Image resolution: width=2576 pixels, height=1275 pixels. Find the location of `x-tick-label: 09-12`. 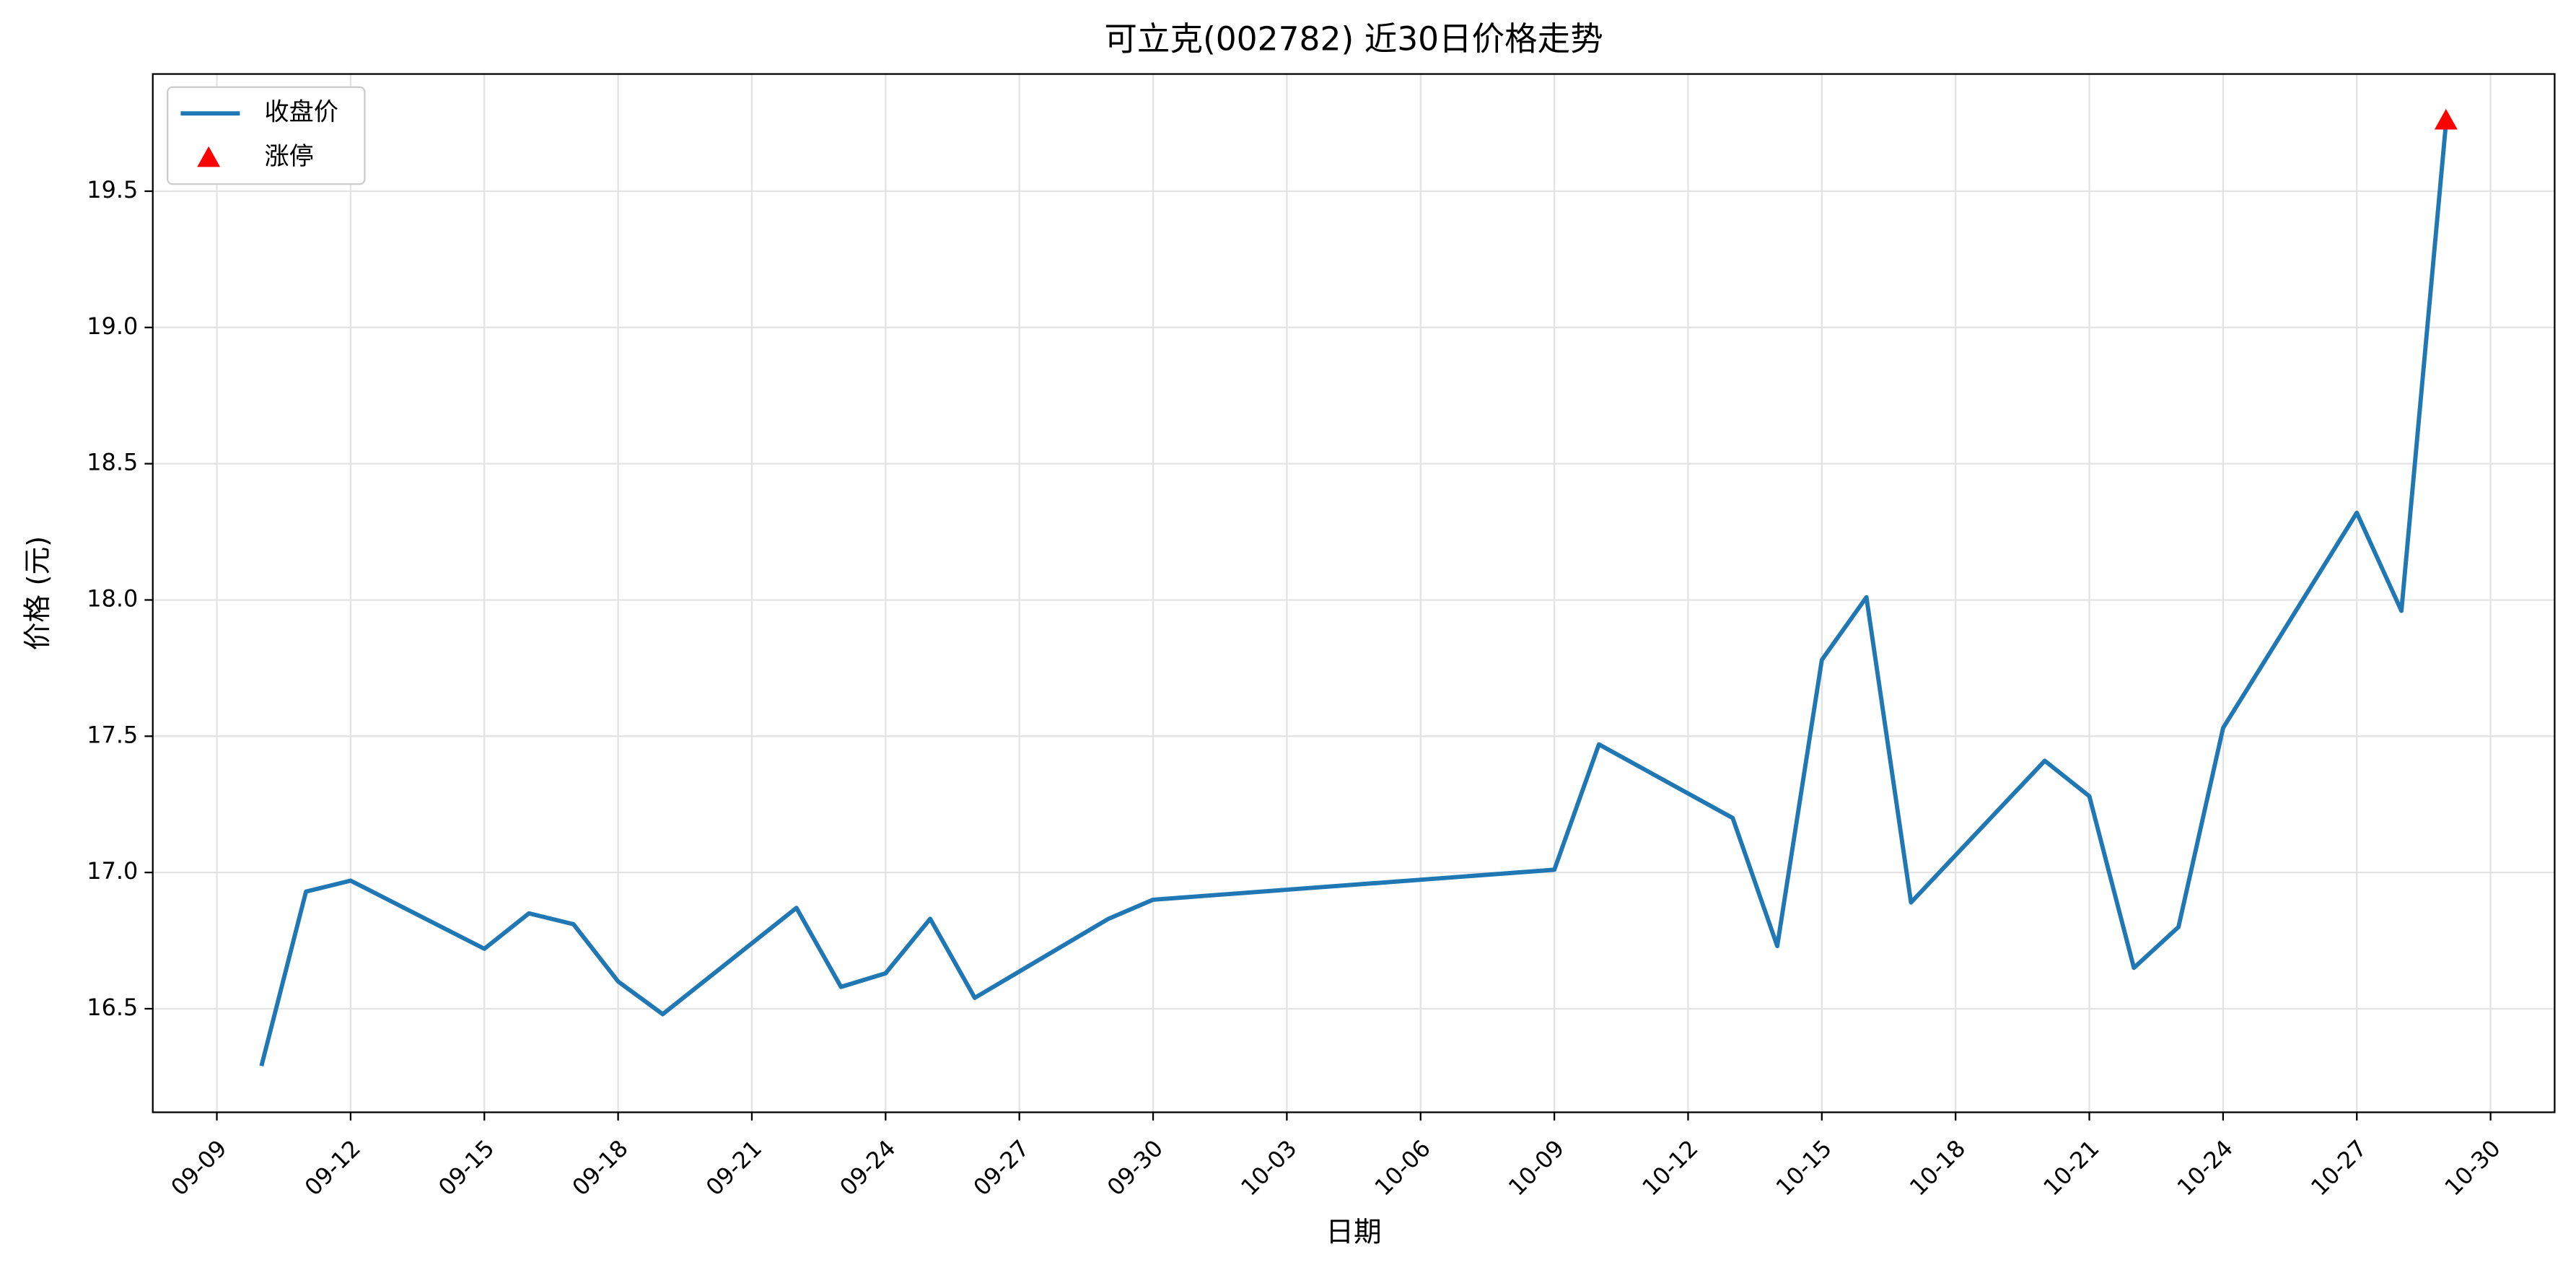

x-tick-label: 09-12 is located at coordinates (332, 1168).